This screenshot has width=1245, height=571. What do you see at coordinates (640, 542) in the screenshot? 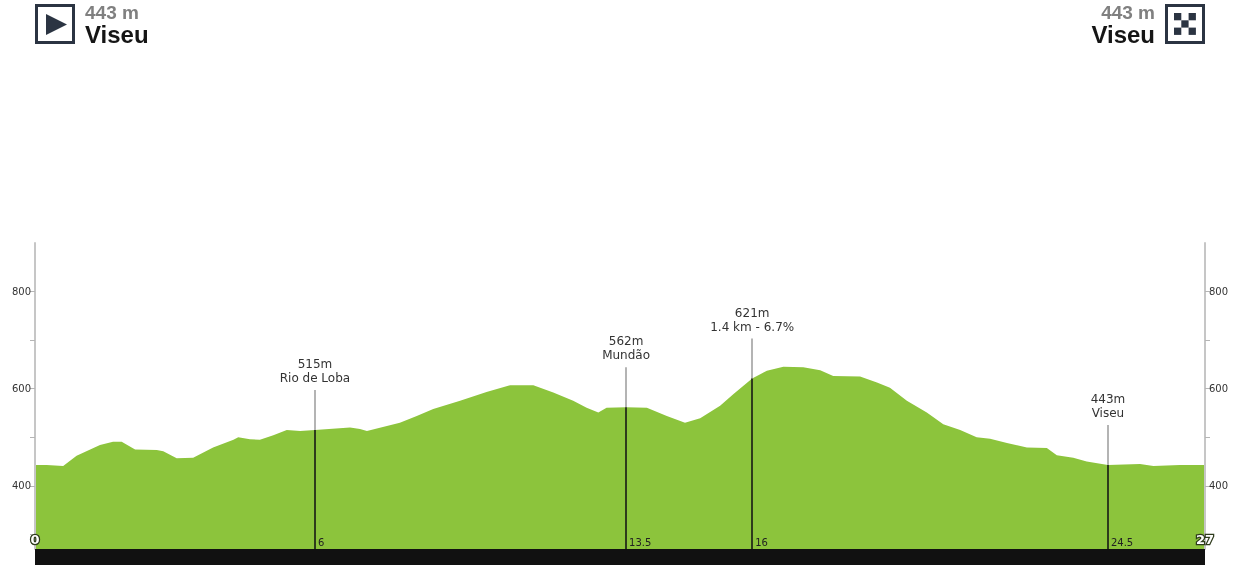
I see `annotation: 13.5` at bounding box center [640, 542].